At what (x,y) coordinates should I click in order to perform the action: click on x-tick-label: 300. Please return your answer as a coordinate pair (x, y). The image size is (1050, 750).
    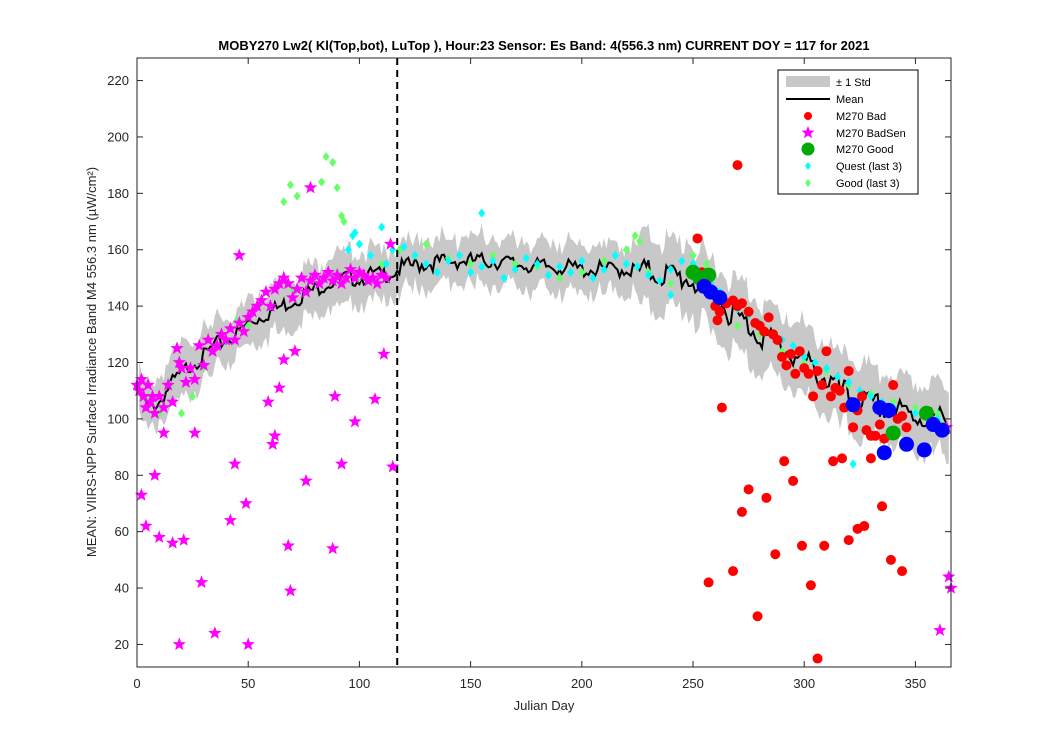
    Looking at the image, I should click on (804, 683).